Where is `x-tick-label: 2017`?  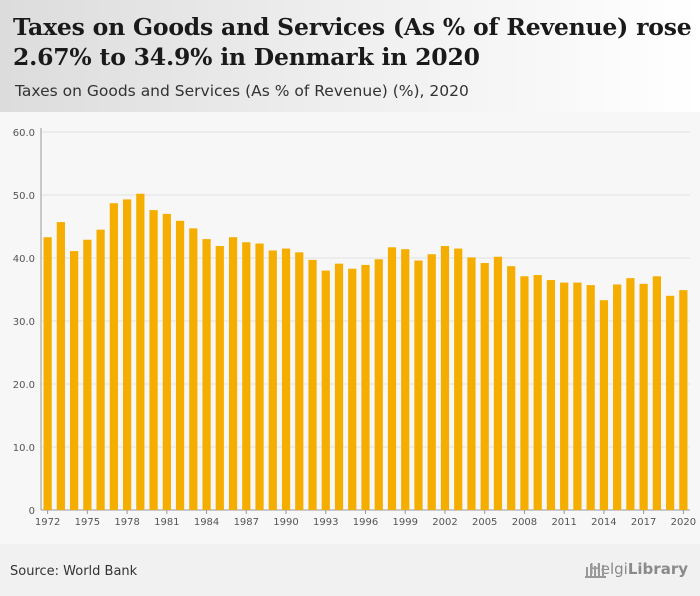
x-tick-label: 2017 is located at coordinates (643, 522).